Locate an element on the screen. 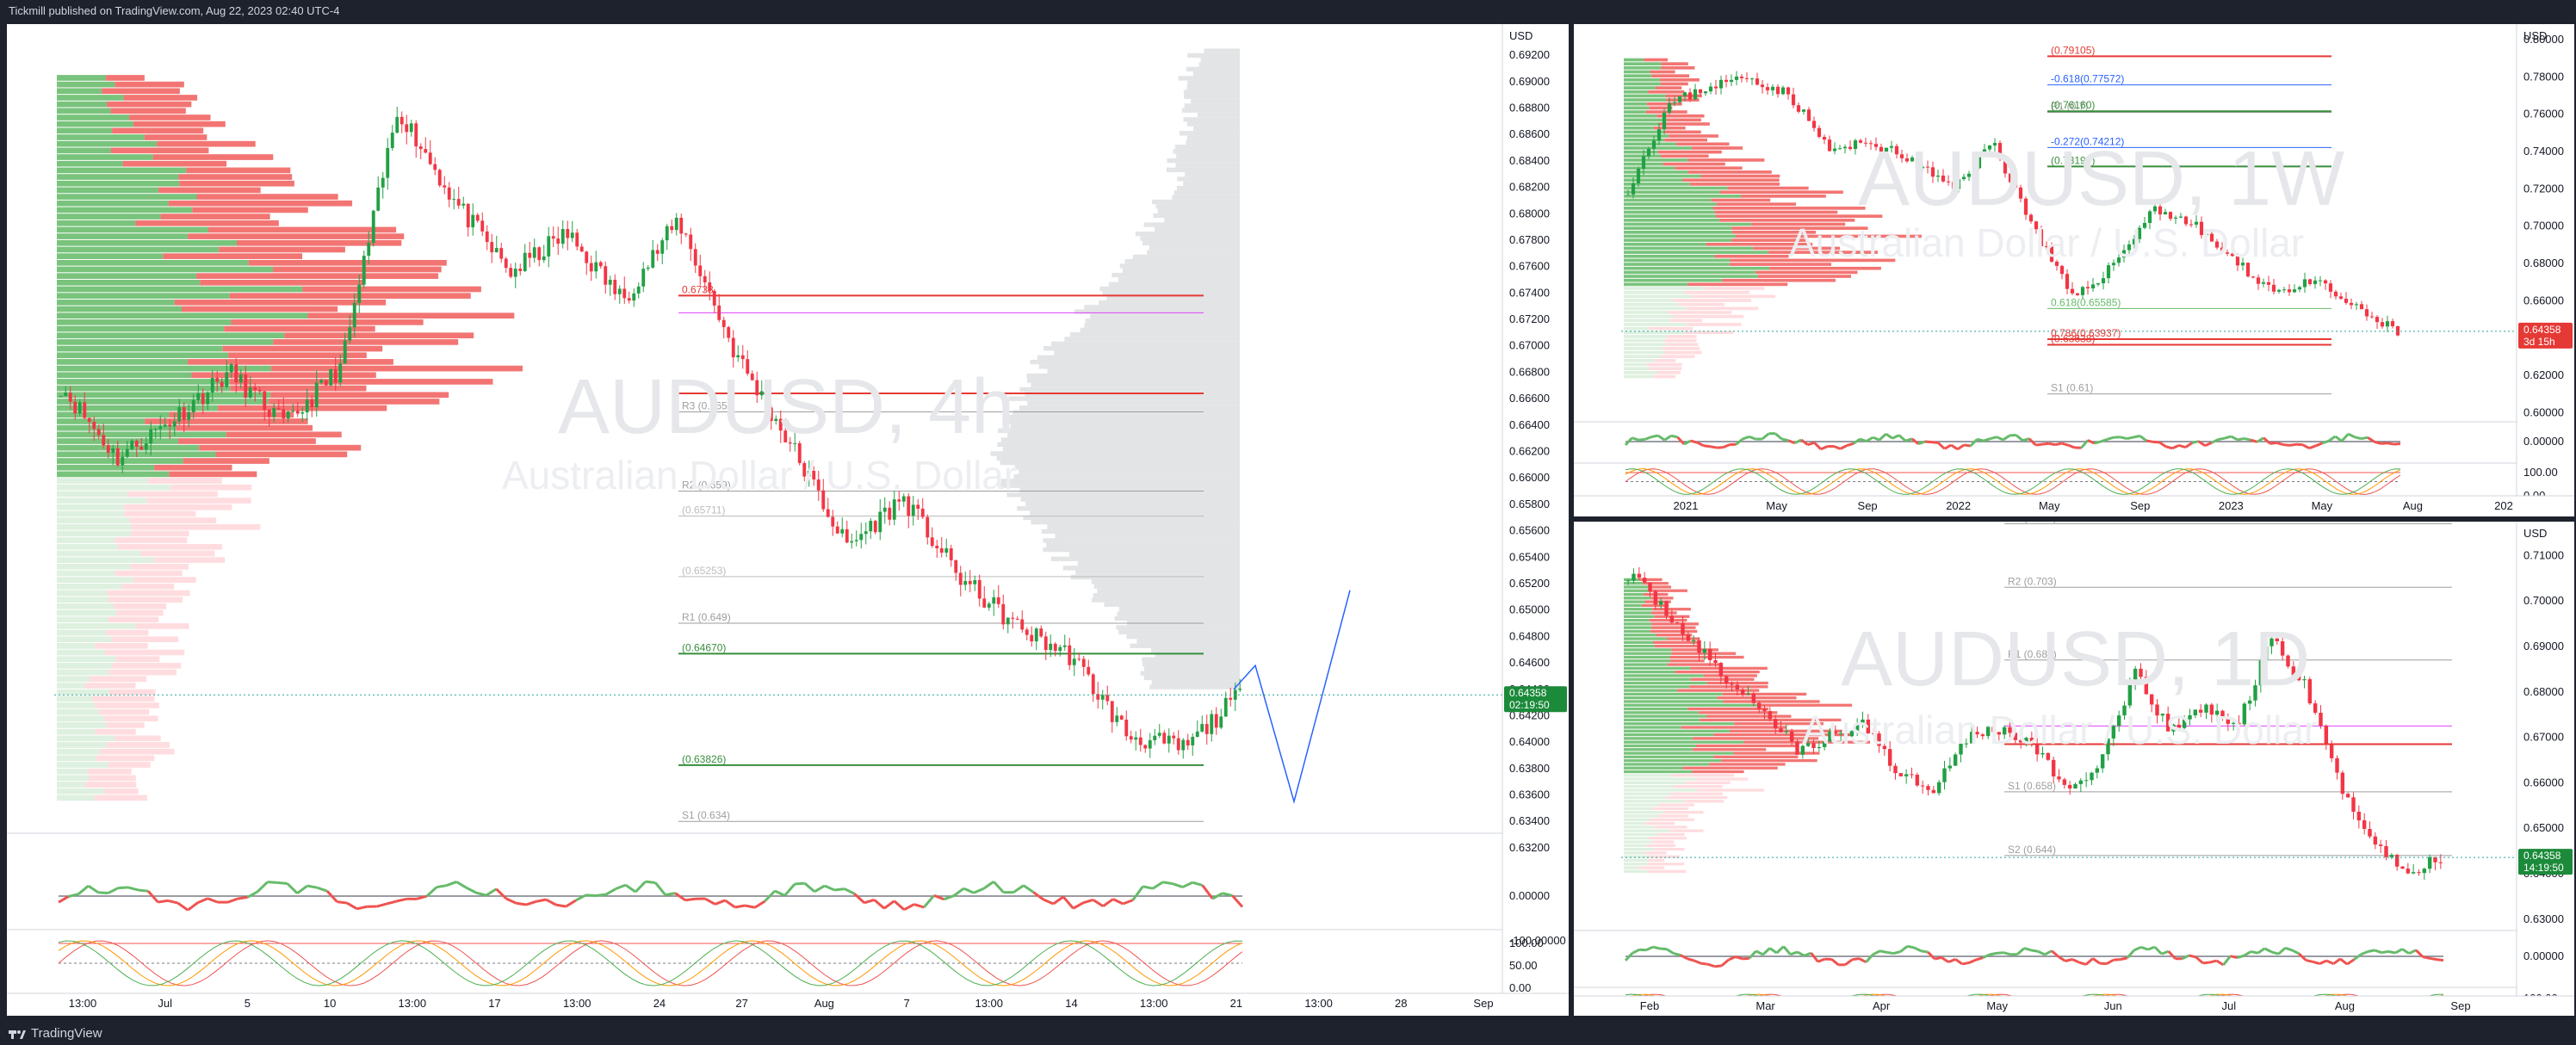 This screenshot has width=2576, height=1045. tradingview-logo: TradingView is located at coordinates (55, 1033).